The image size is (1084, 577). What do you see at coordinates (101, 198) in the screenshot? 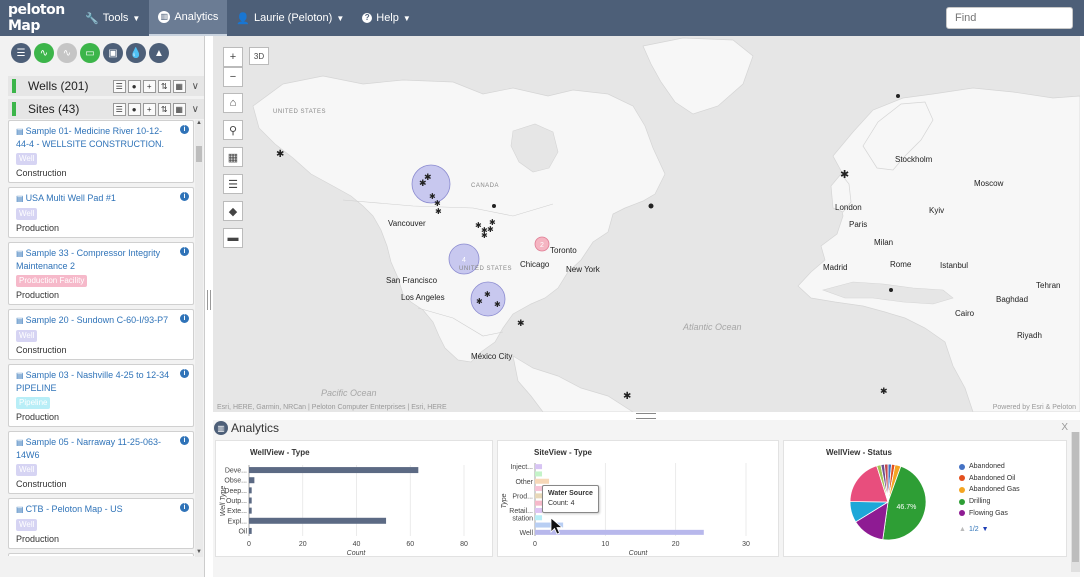
I see `site-card-title: ▤ USA Multi Well Pad #1` at bounding box center [101, 198].